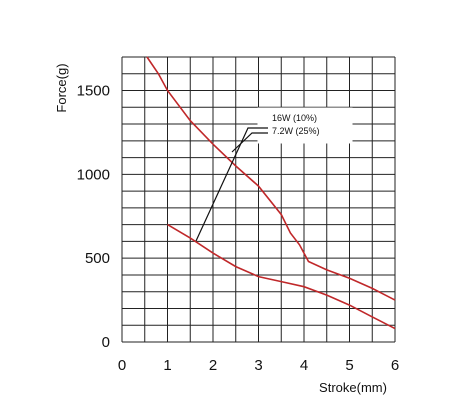 The height and width of the screenshot is (416, 463). I want to click on x-tick-label: 6, so click(395, 365).